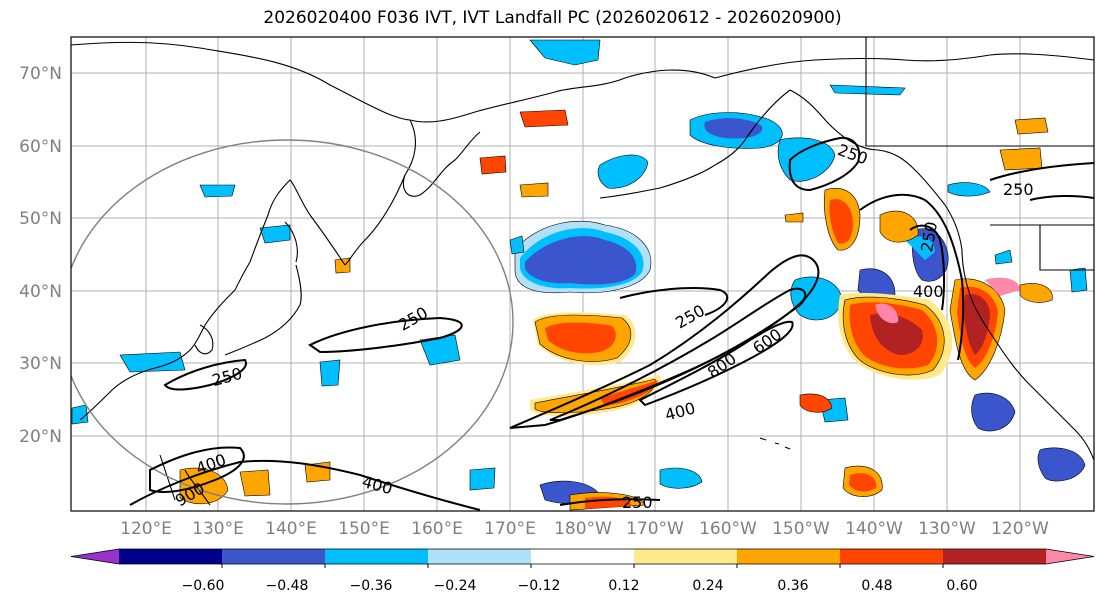  What do you see at coordinates (539, 586) in the screenshot?
I see `colorbar-label: −0.12` at bounding box center [539, 586].